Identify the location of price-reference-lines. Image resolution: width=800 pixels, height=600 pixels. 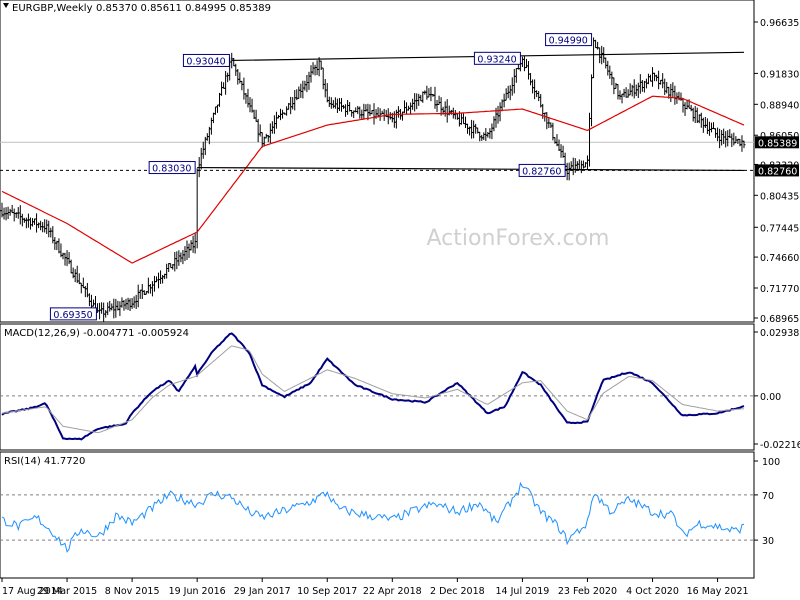
(377, 156).